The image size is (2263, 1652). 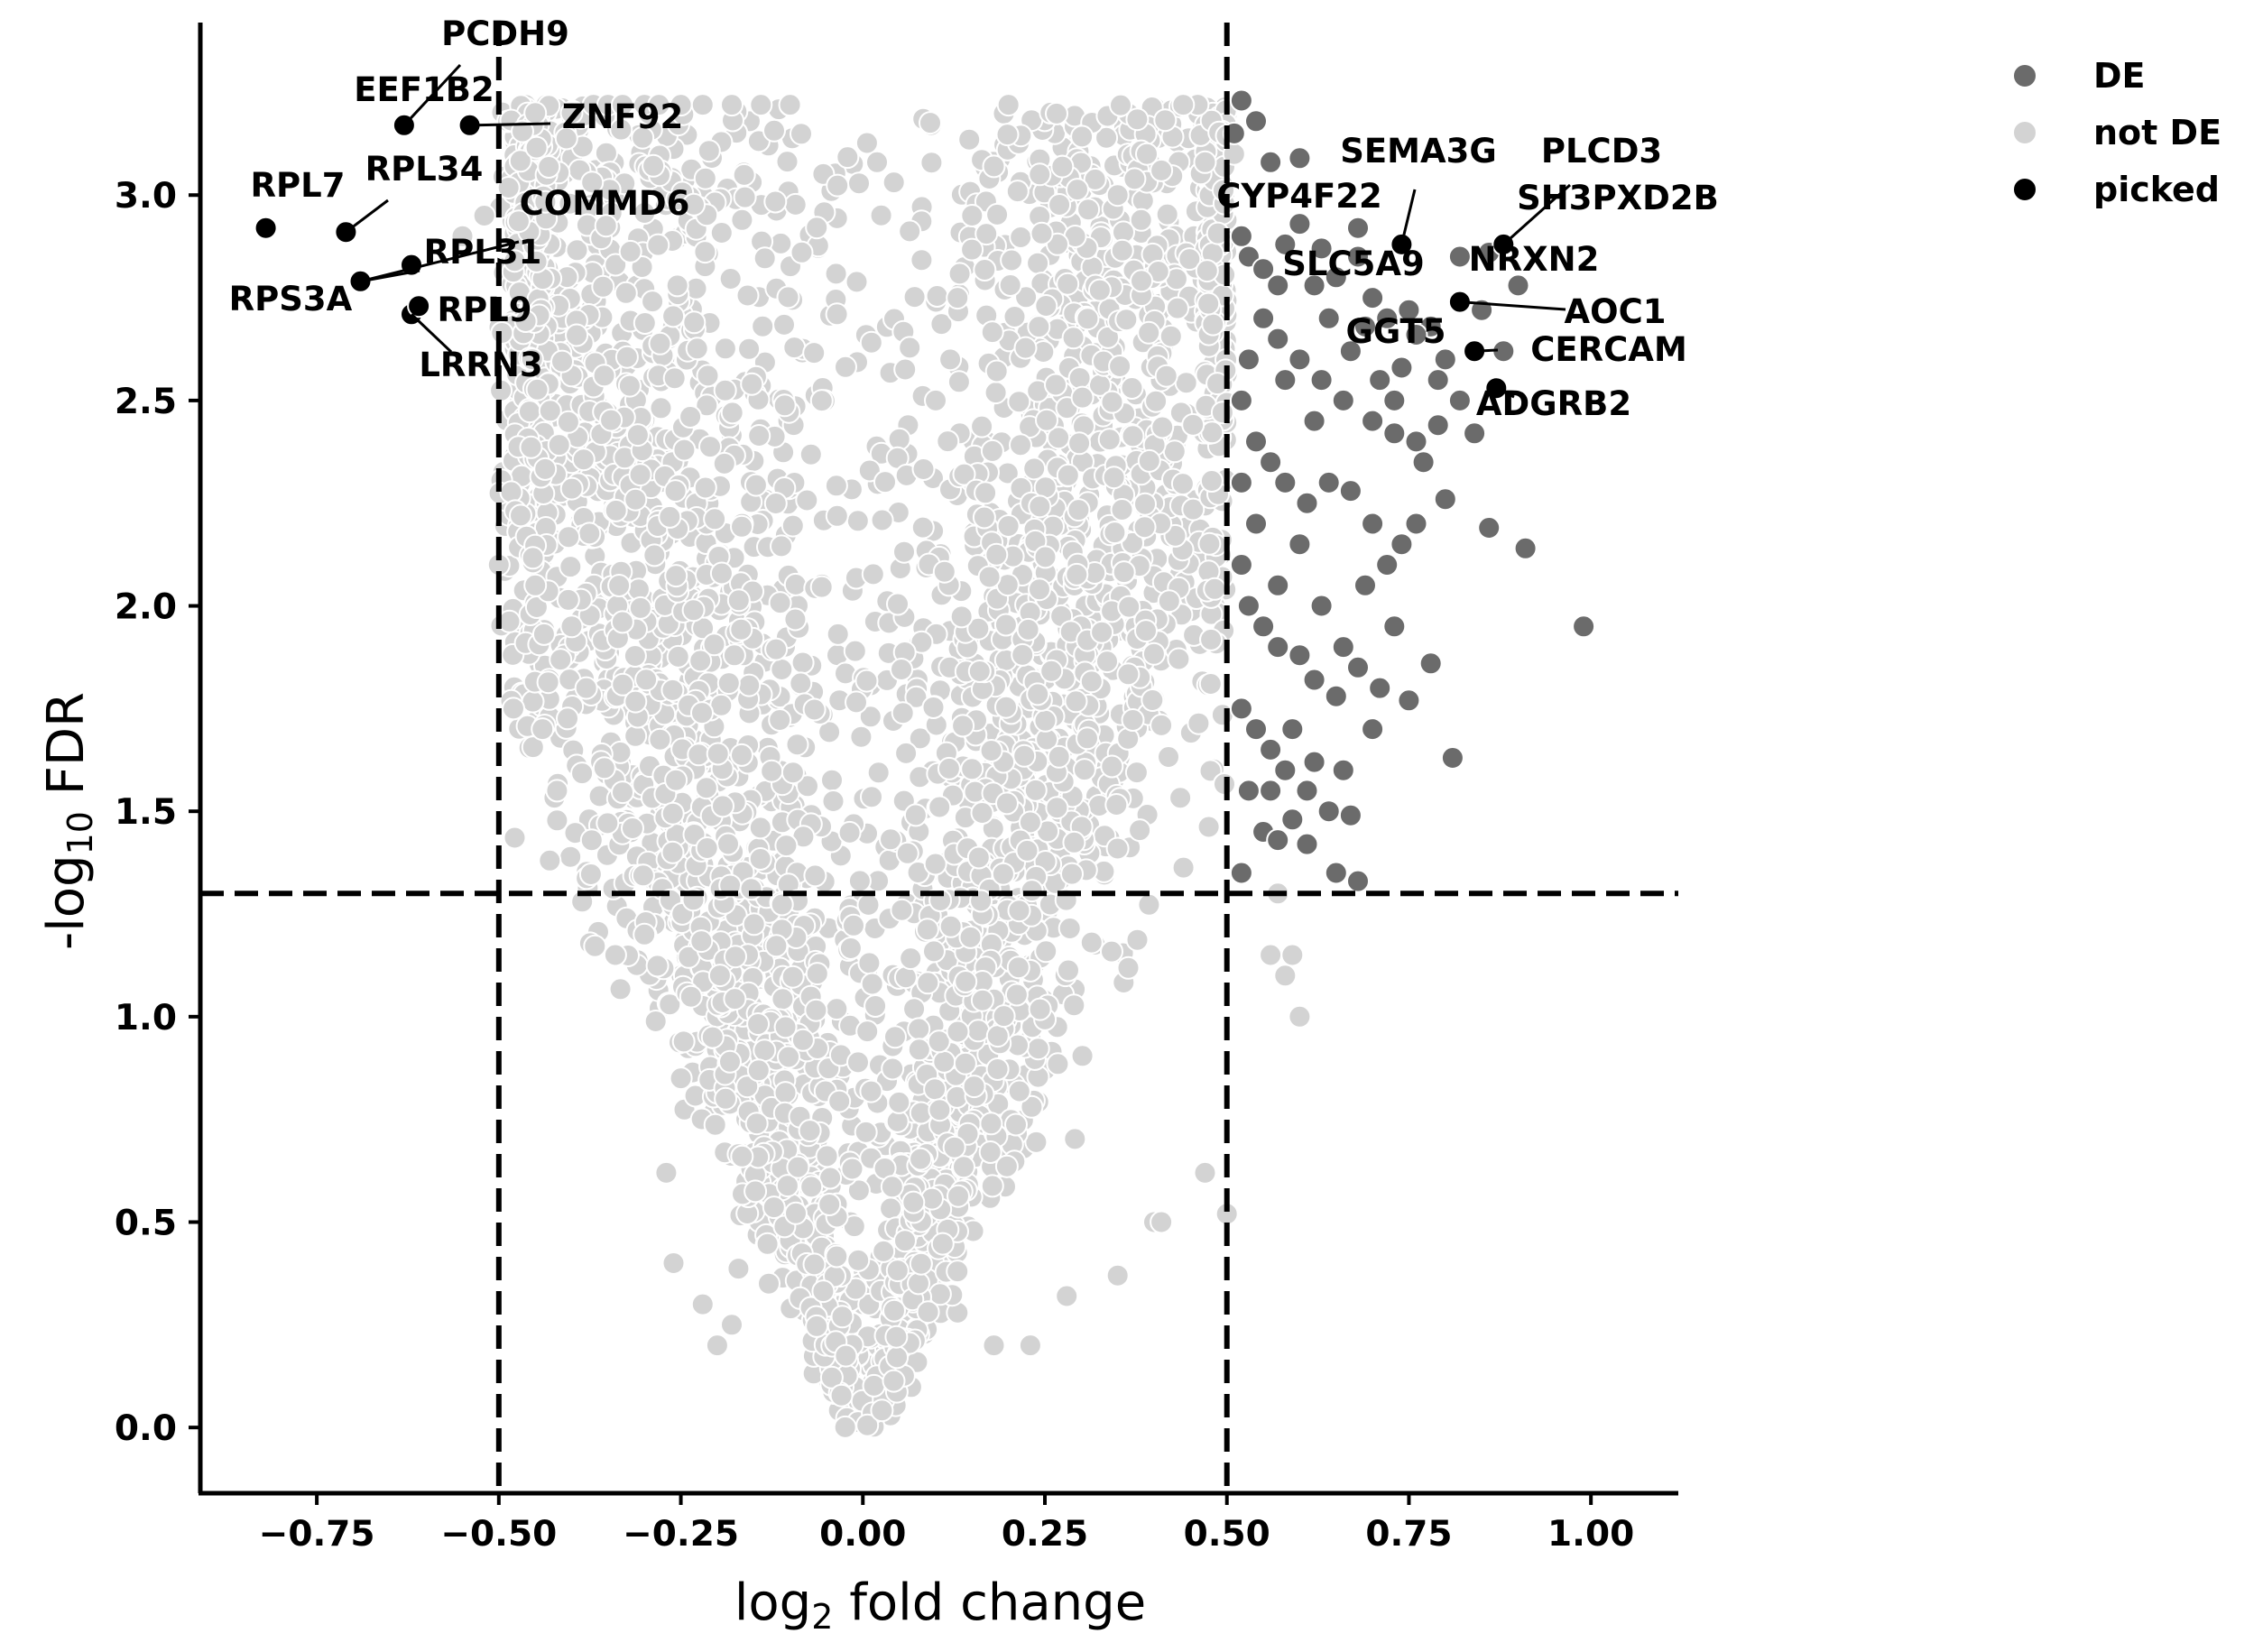 What do you see at coordinates (146, 1428) in the screenshot?
I see `y-tick-label: 0.0` at bounding box center [146, 1428].